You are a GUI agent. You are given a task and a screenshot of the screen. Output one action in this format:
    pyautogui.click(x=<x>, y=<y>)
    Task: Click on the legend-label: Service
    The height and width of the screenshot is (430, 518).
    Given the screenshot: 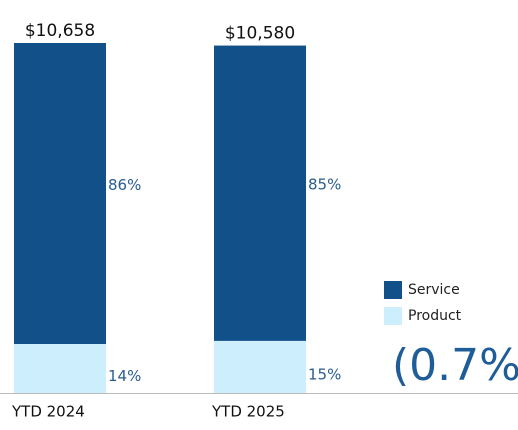 What is the action you would take?
    pyautogui.click(x=434, y=290)
    